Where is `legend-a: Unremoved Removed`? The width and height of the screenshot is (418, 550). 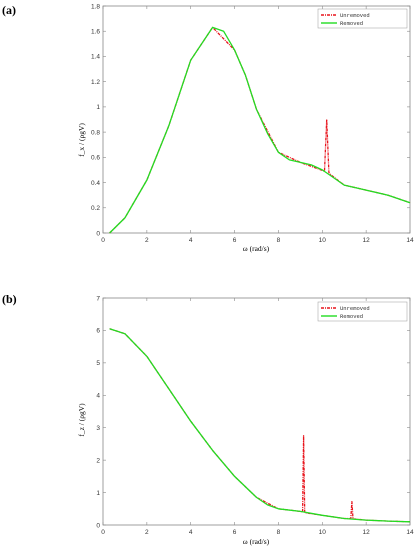 legend-a: Unremoved Removed is located at coordinates (362, 18).